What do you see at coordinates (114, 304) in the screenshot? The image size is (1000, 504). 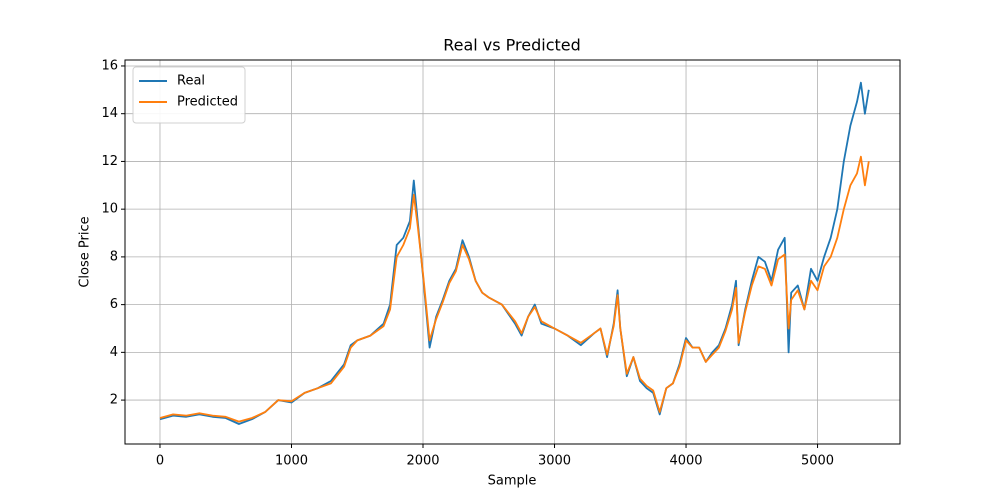 I see `y-tick-label: 6` at bounding box center [114, 304].